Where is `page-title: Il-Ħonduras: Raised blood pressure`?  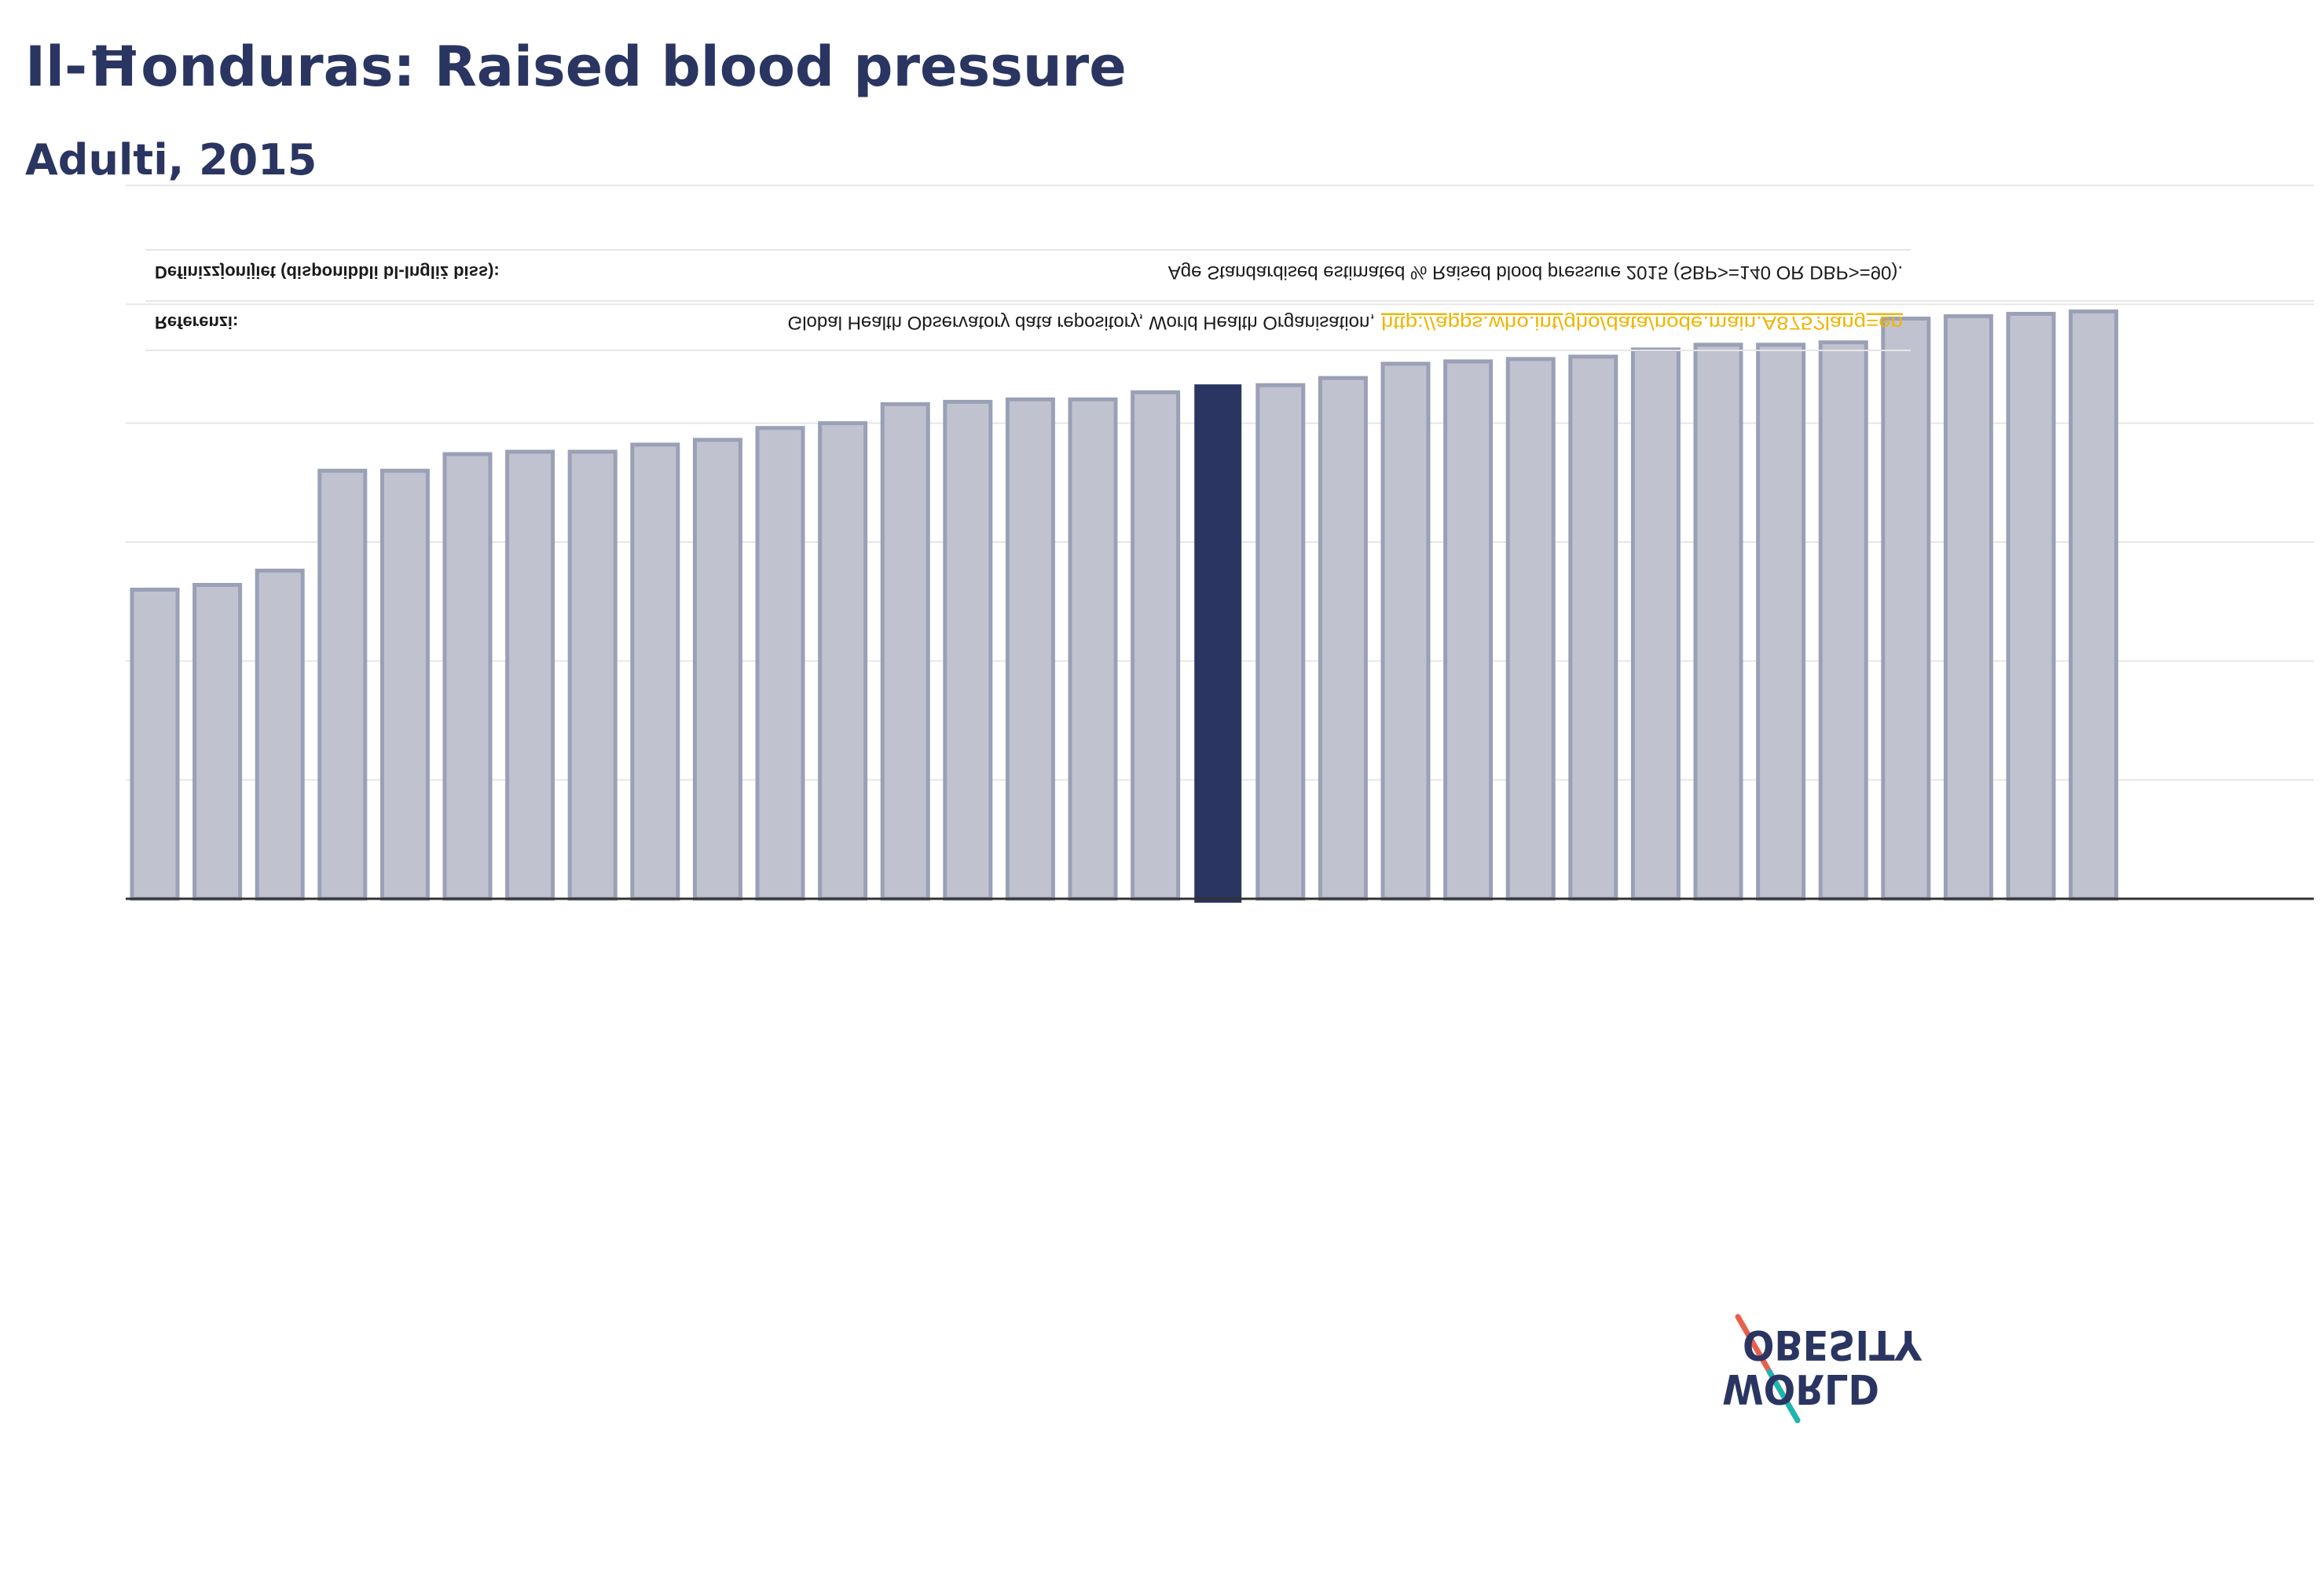
page-title: Il-Ħonduras: Raised blood pressure is located at coordinates (576, 67).